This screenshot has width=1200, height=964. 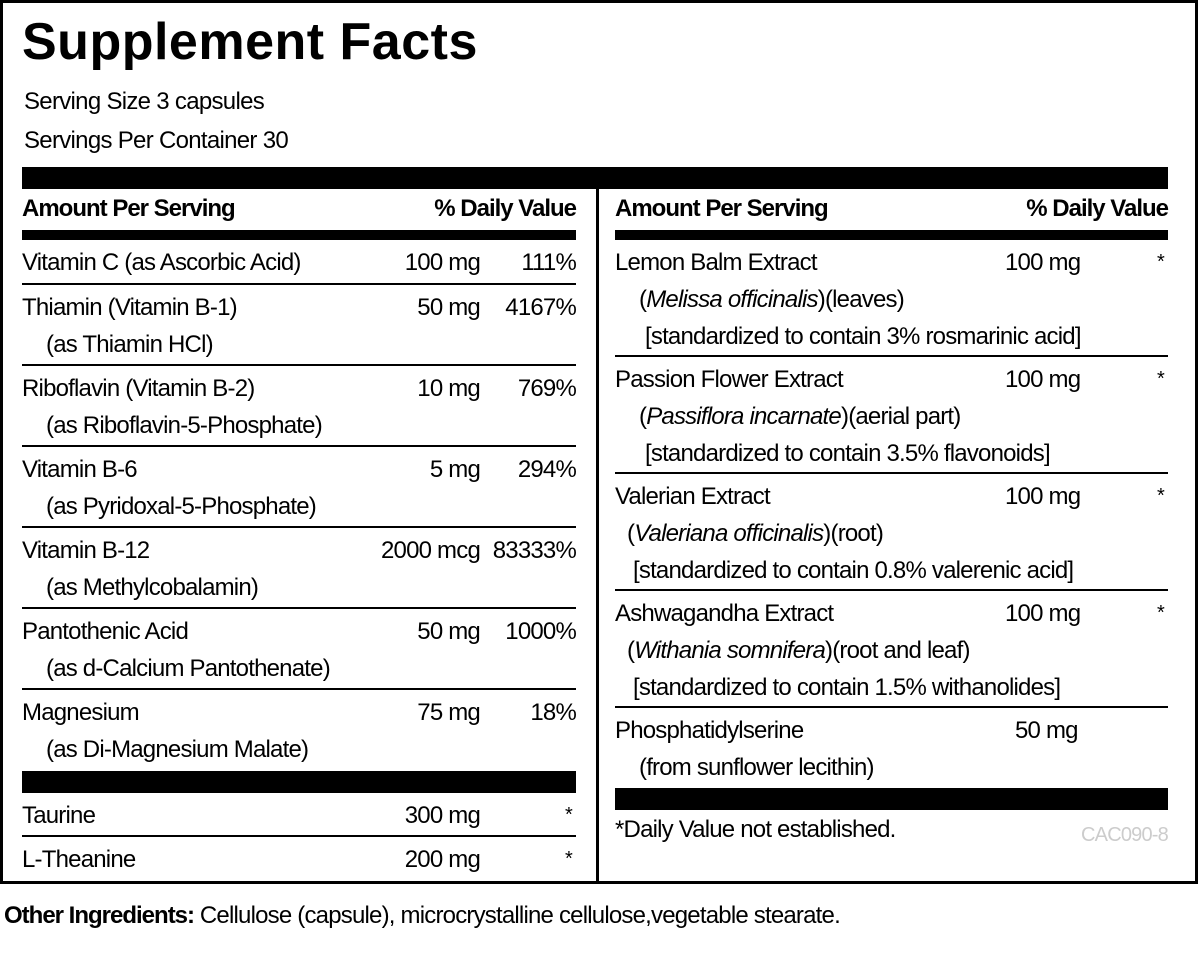 What do you see at coordinates (757, 767) in the screenshot?
I see `ingredient-source: (from sunflower lecithin)` at bounding box center [757, 767].